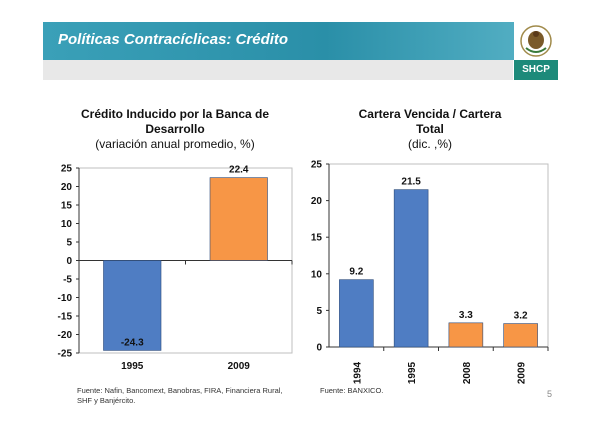  What do you see at coordinates (411, 182) in the screenshot?
I see `right-data-label: 21.5` at bounding box center [411, 182].